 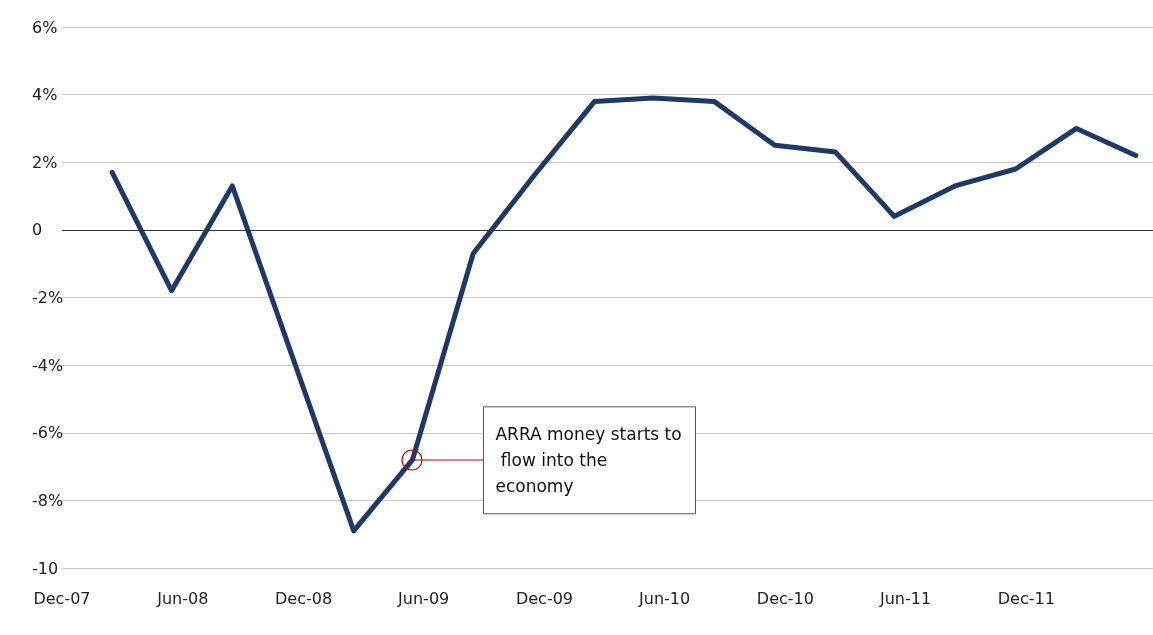 What do you see at coordinates (45, 95) in the screenshot?
I see `y-tick-label: 4%` at bounding box center [45, 95].